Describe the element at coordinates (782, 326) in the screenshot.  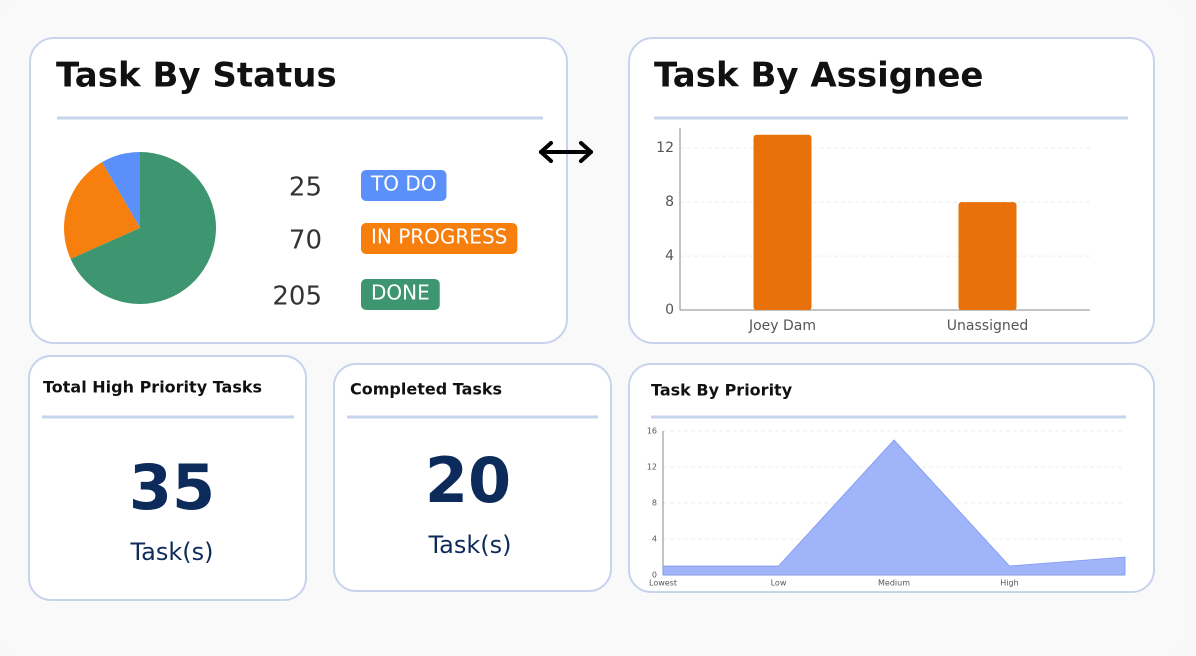
I see `x-tick-label: Joey Dam` at that location.